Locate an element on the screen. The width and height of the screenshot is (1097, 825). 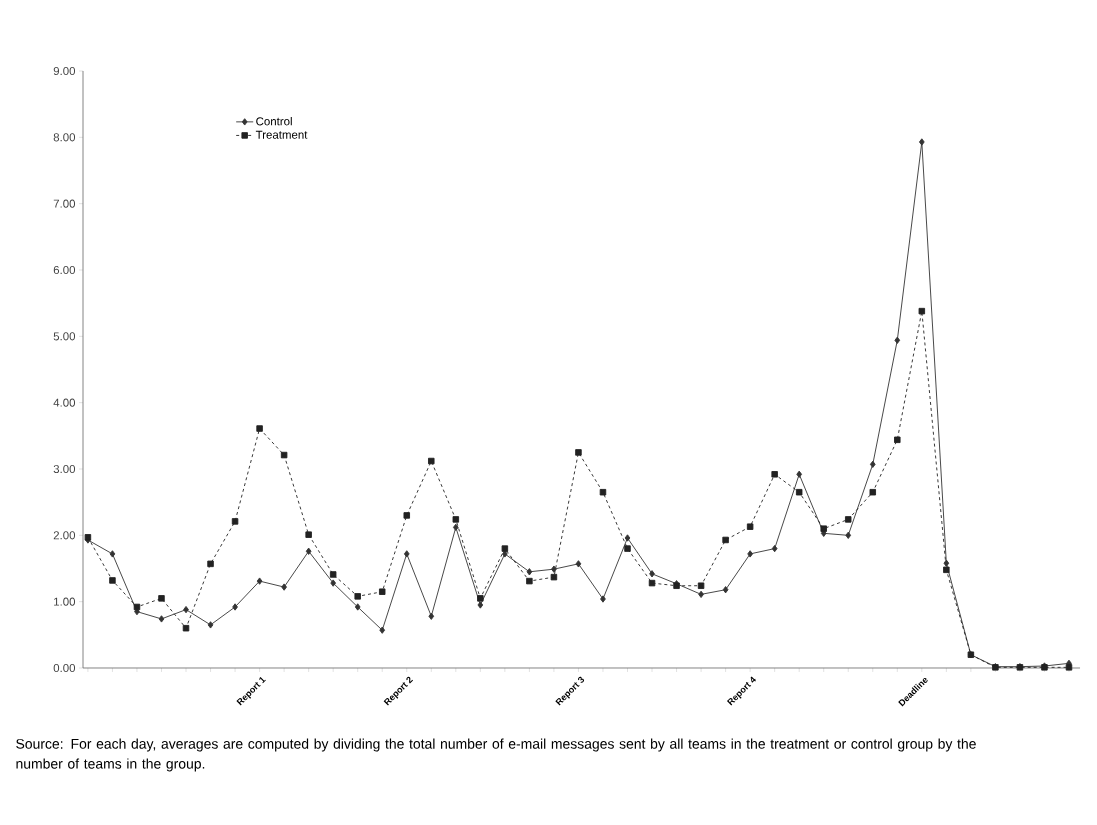
legend-label: Control is located at coordinates (274, 121).